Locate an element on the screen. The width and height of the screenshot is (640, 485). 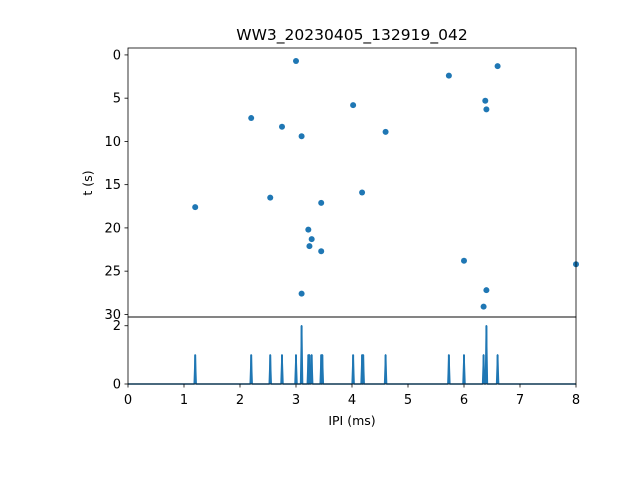
x-tick-label-3: 3 is located at coordinates (296, 400).